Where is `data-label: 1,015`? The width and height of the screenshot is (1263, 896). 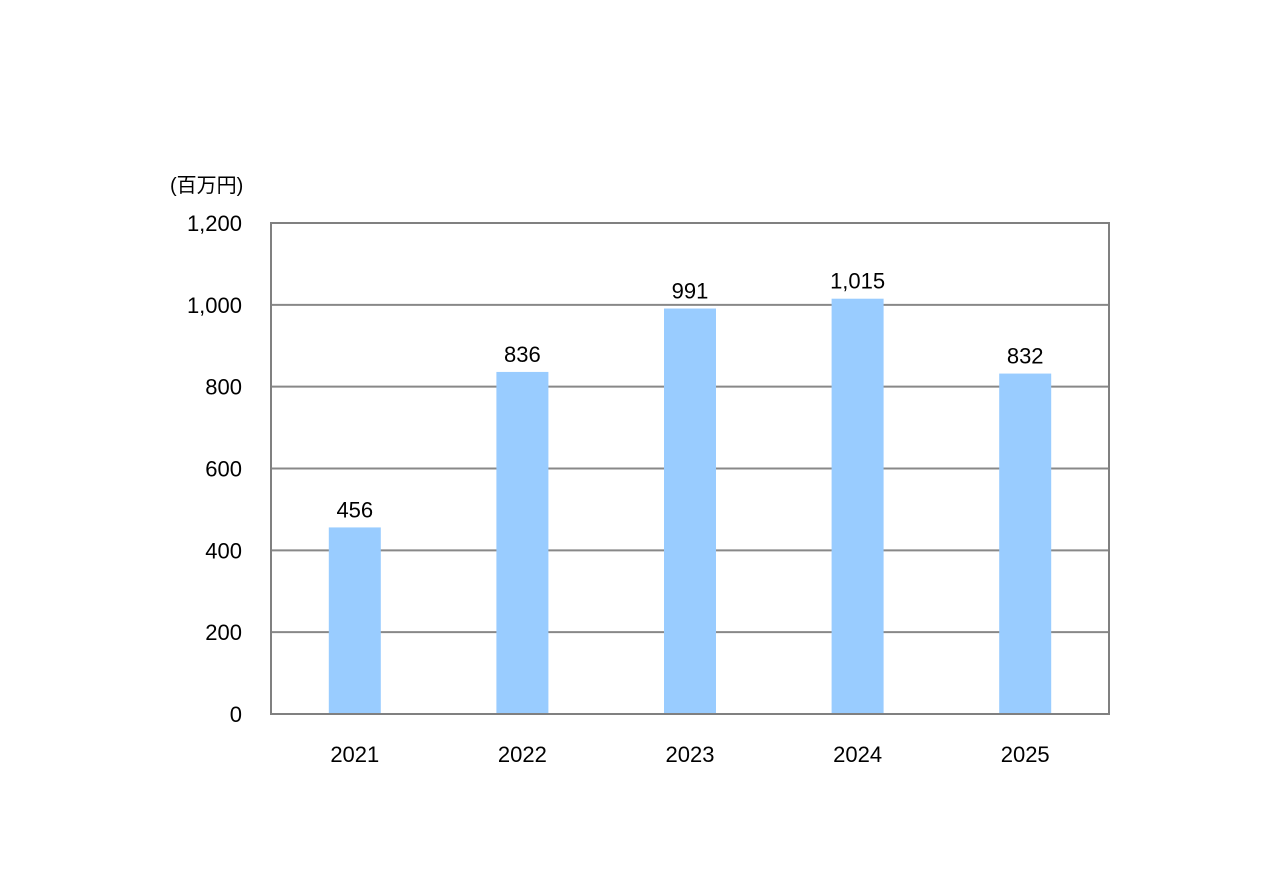 data-label: 1,015 is located at coordinates (857, 281).